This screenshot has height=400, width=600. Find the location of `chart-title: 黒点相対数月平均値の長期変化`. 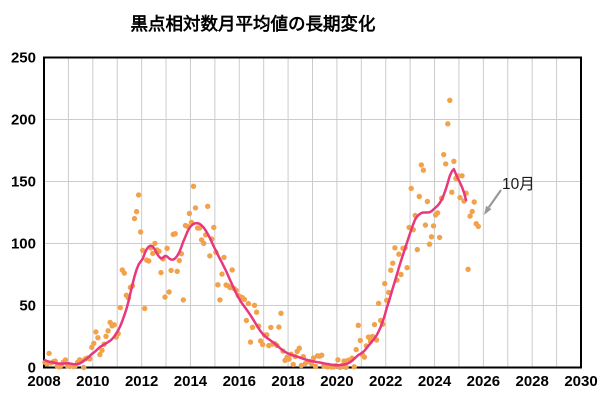

chart-title: 黒点相対数月平均値の長期変化 is located at coordinates (253, 24).